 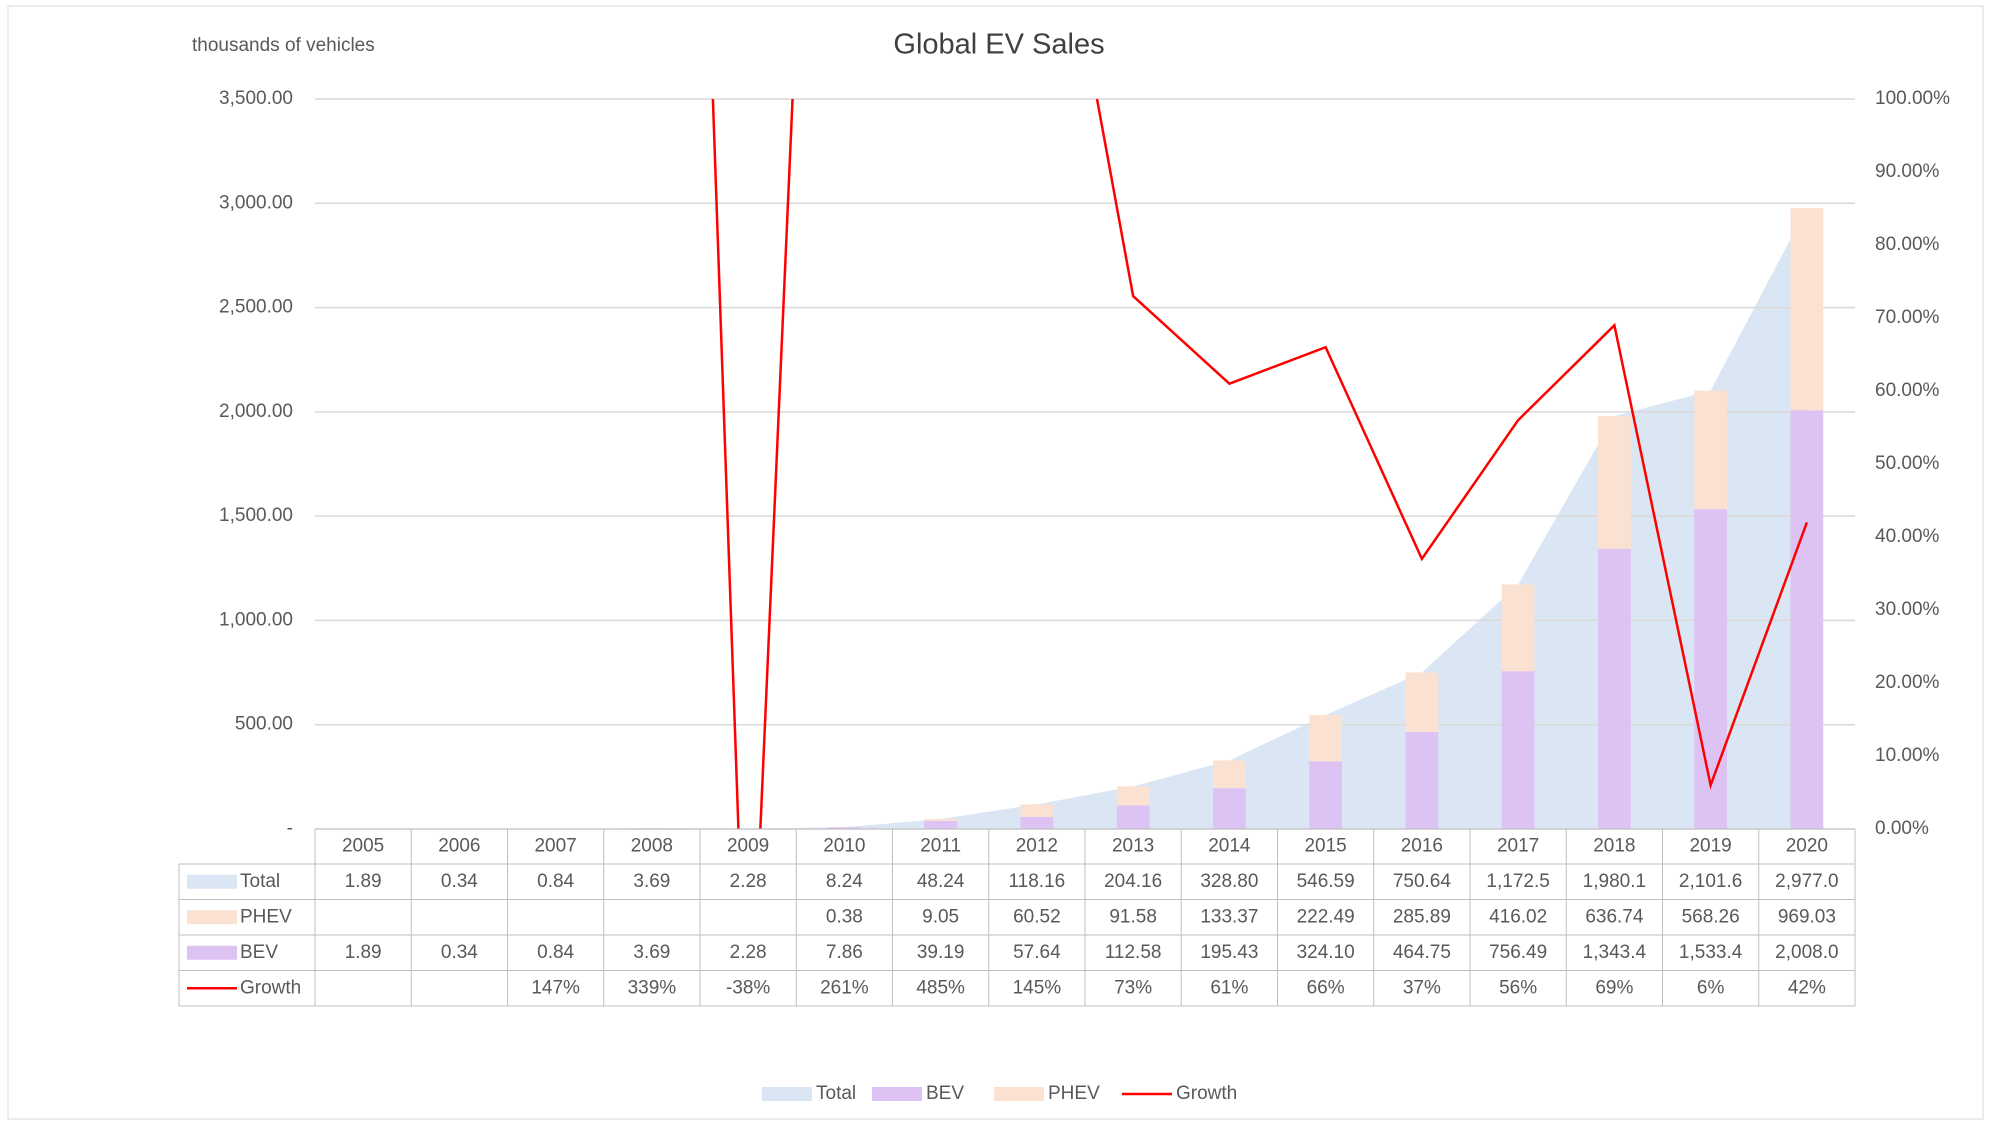 I want to click on y2-tick-label: 60.00%, so click(x=1907, y=390).